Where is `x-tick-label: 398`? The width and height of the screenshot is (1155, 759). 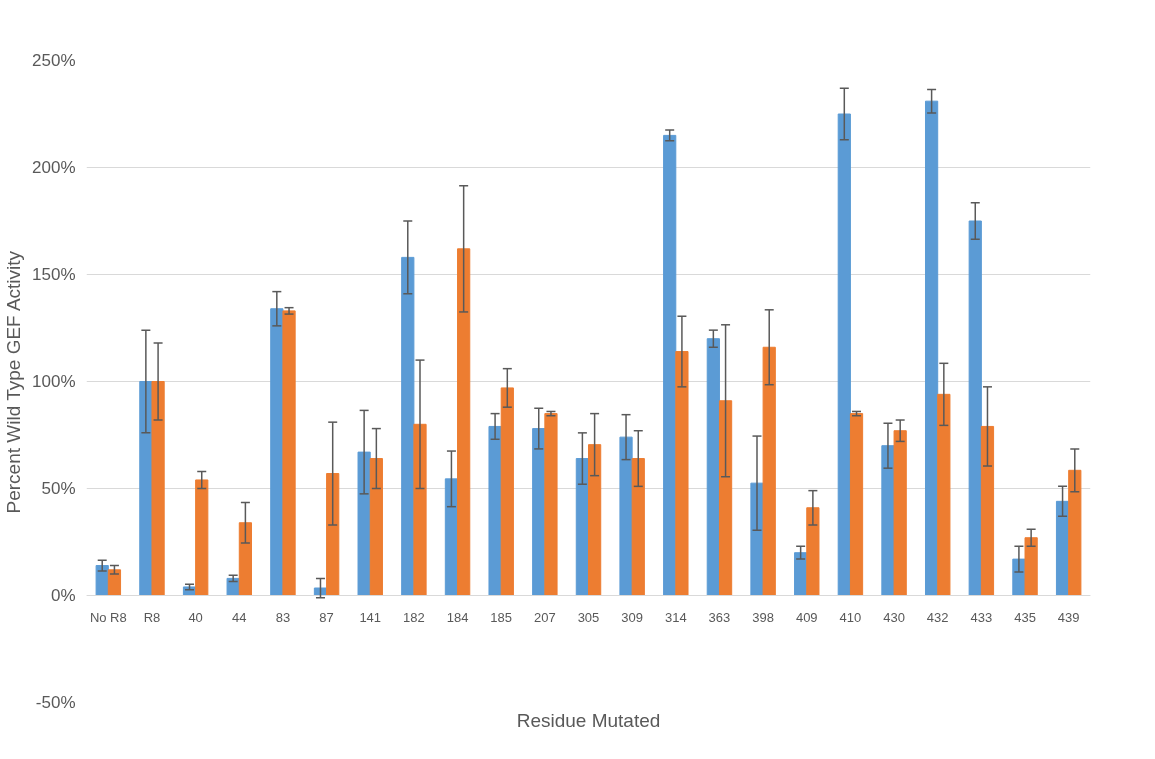
x-tick-label: 398 is located at coordinates (763, 617).